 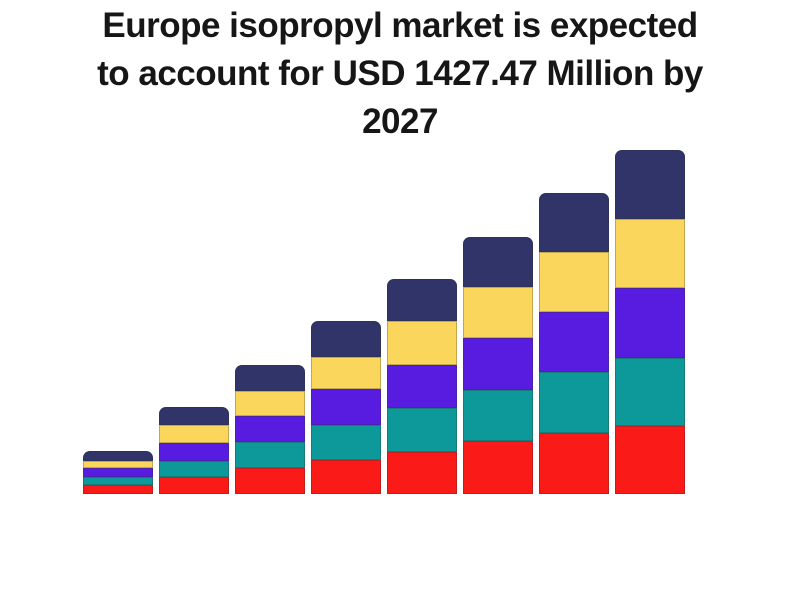 I want to click on chart-title-line-3: 2027, so click(x=400, y=121).